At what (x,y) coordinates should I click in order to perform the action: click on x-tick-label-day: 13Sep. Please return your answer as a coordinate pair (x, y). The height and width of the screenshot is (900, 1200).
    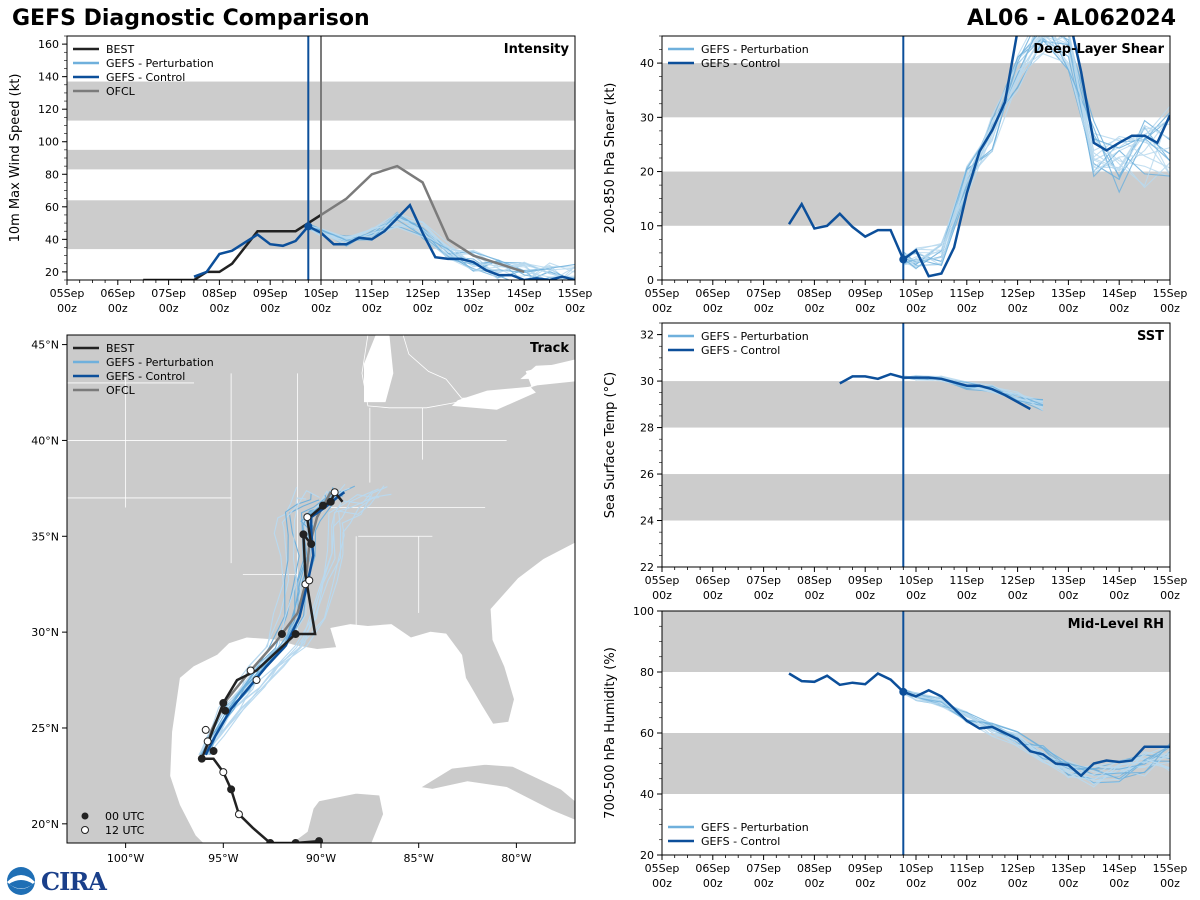
    Looking at the image, I should click on (1068, 580).